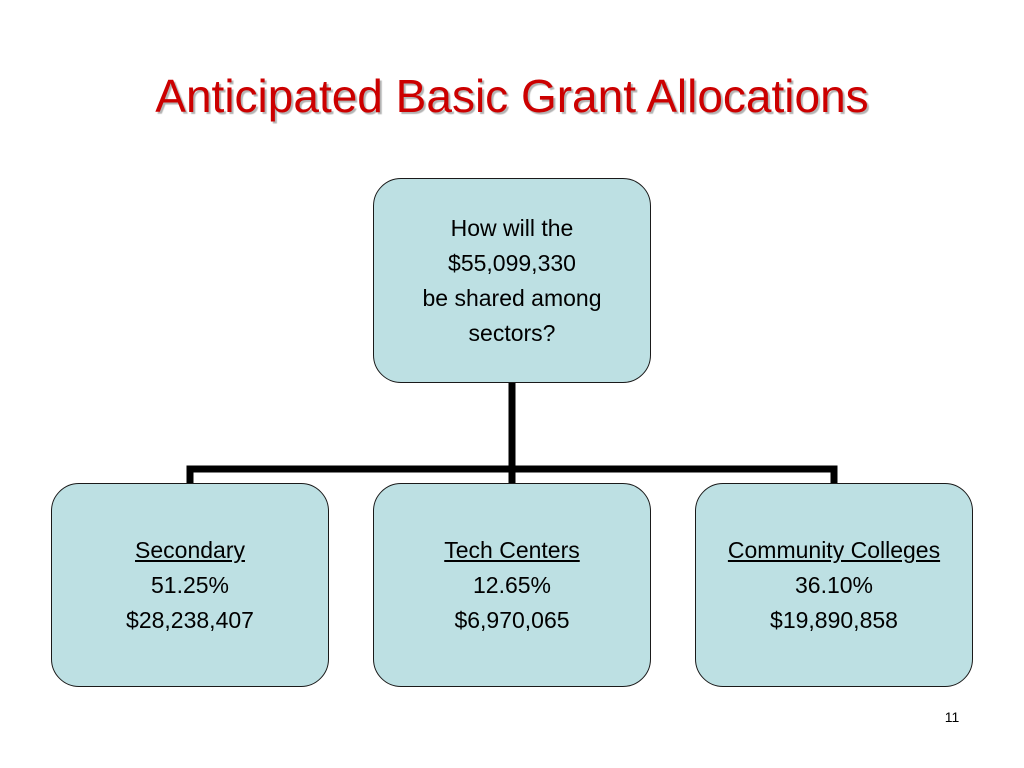  What do you see at coordinates (512, 549) in the screenshot?
I see `tech-centers-name: Tech Centers` at bounding box center [512, 549].